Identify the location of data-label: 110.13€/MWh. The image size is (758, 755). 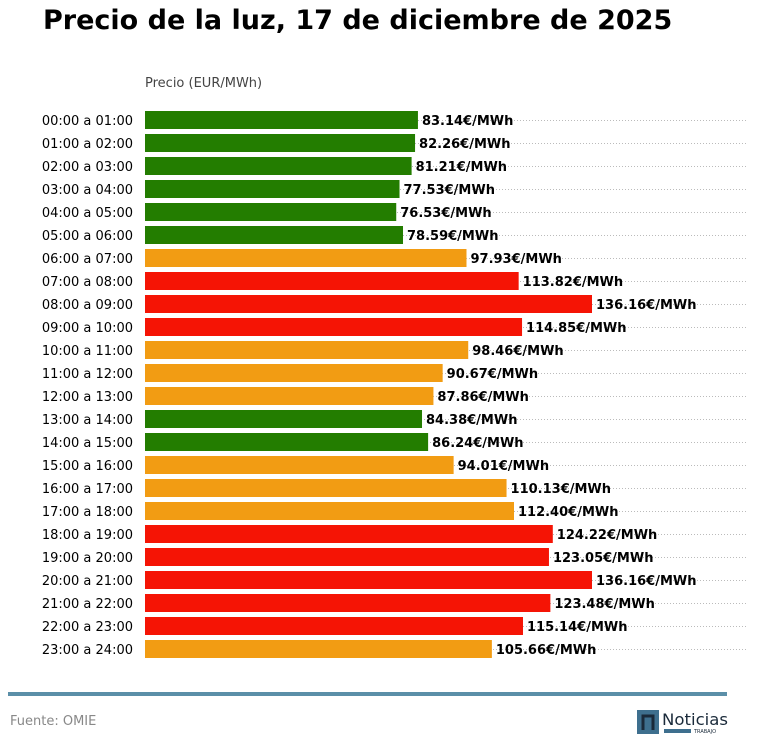
(561, 489).